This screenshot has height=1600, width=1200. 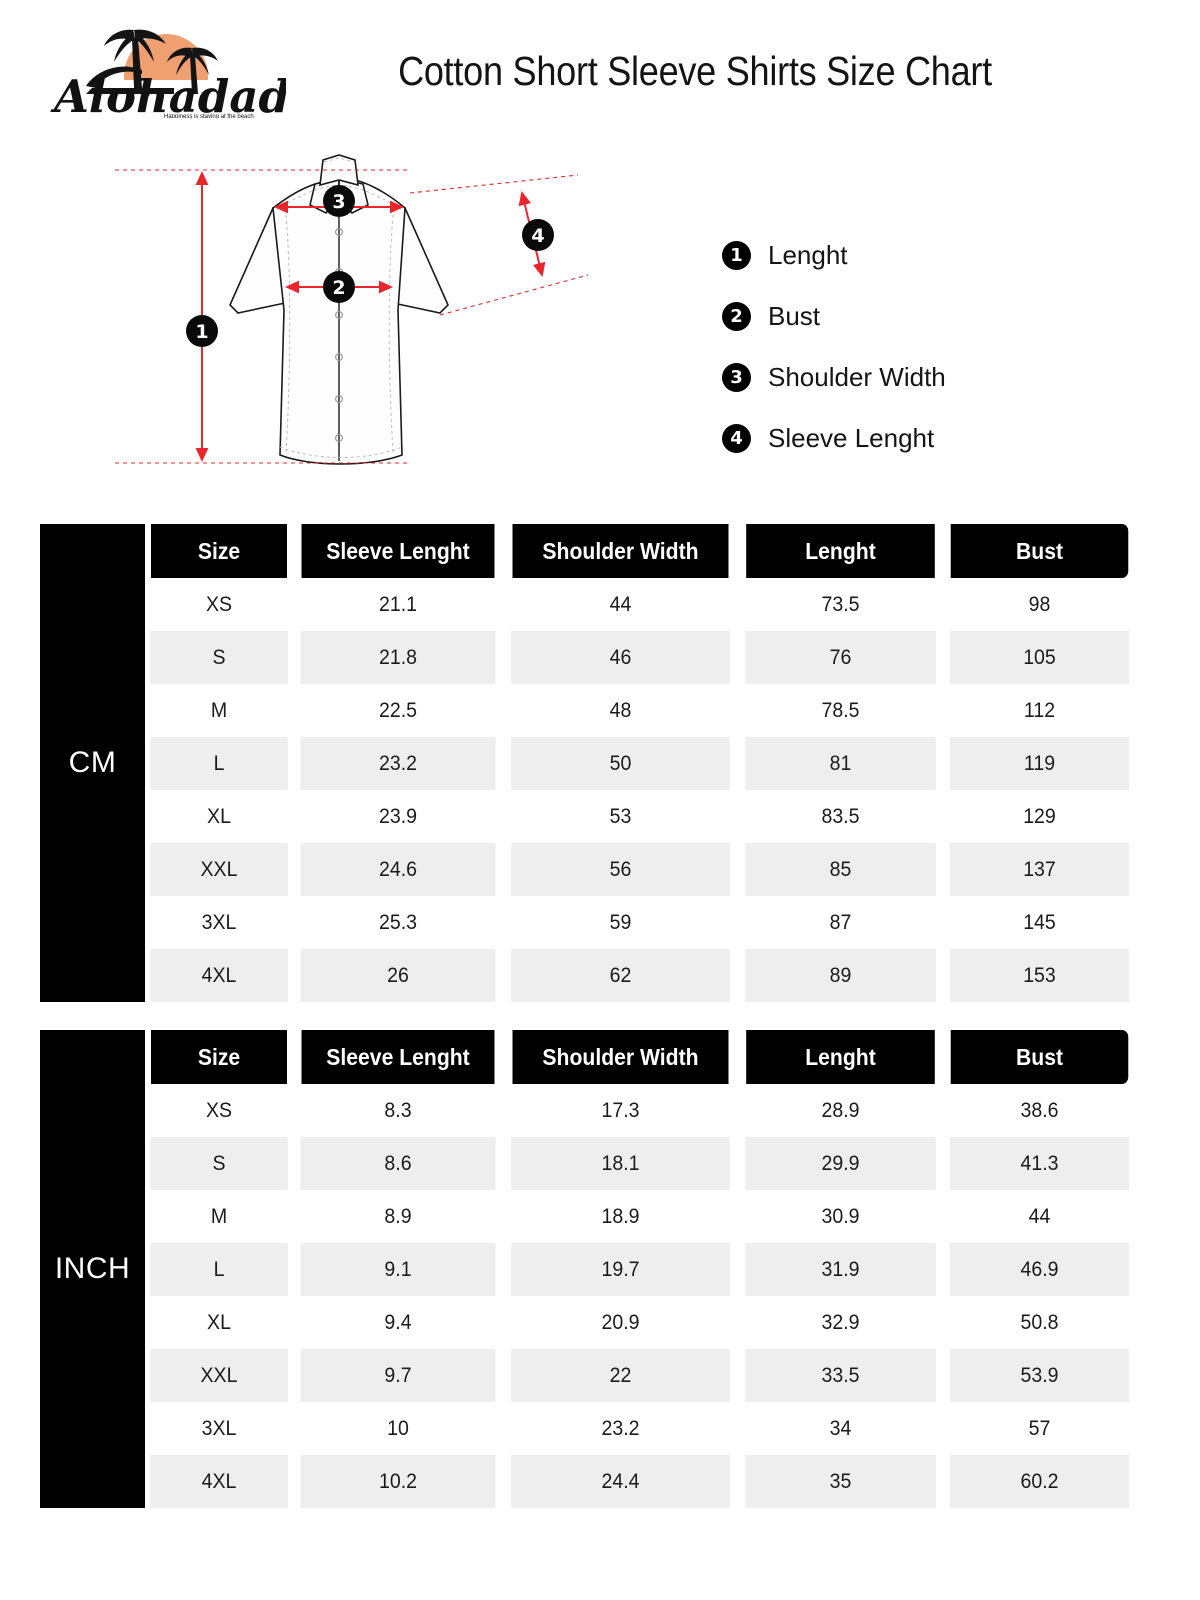 I want to click on brand-wordmark: Alohadaddy, so click(x=168, y=94).